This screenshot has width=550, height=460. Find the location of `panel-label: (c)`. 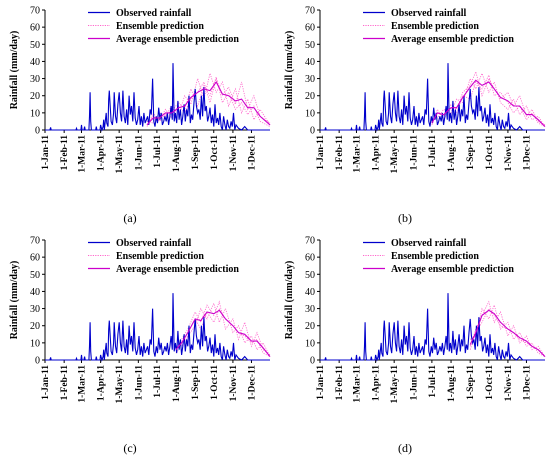

panel-label: (c) is located at coordinates (129, 448).